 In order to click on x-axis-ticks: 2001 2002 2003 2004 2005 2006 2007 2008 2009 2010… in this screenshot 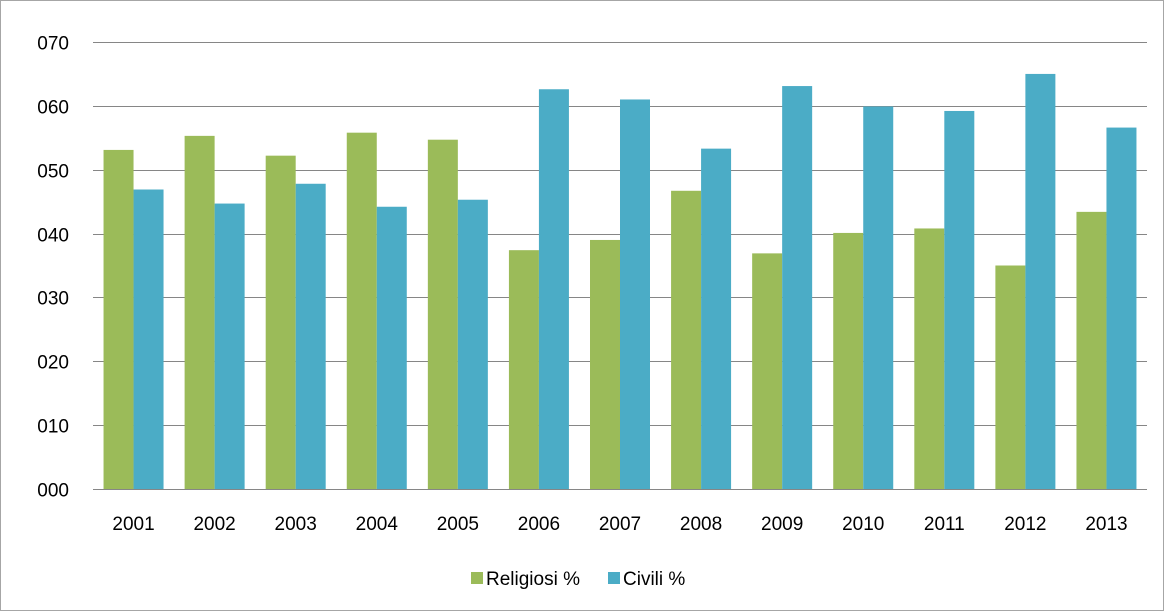, I will do `click(619, 524)`.